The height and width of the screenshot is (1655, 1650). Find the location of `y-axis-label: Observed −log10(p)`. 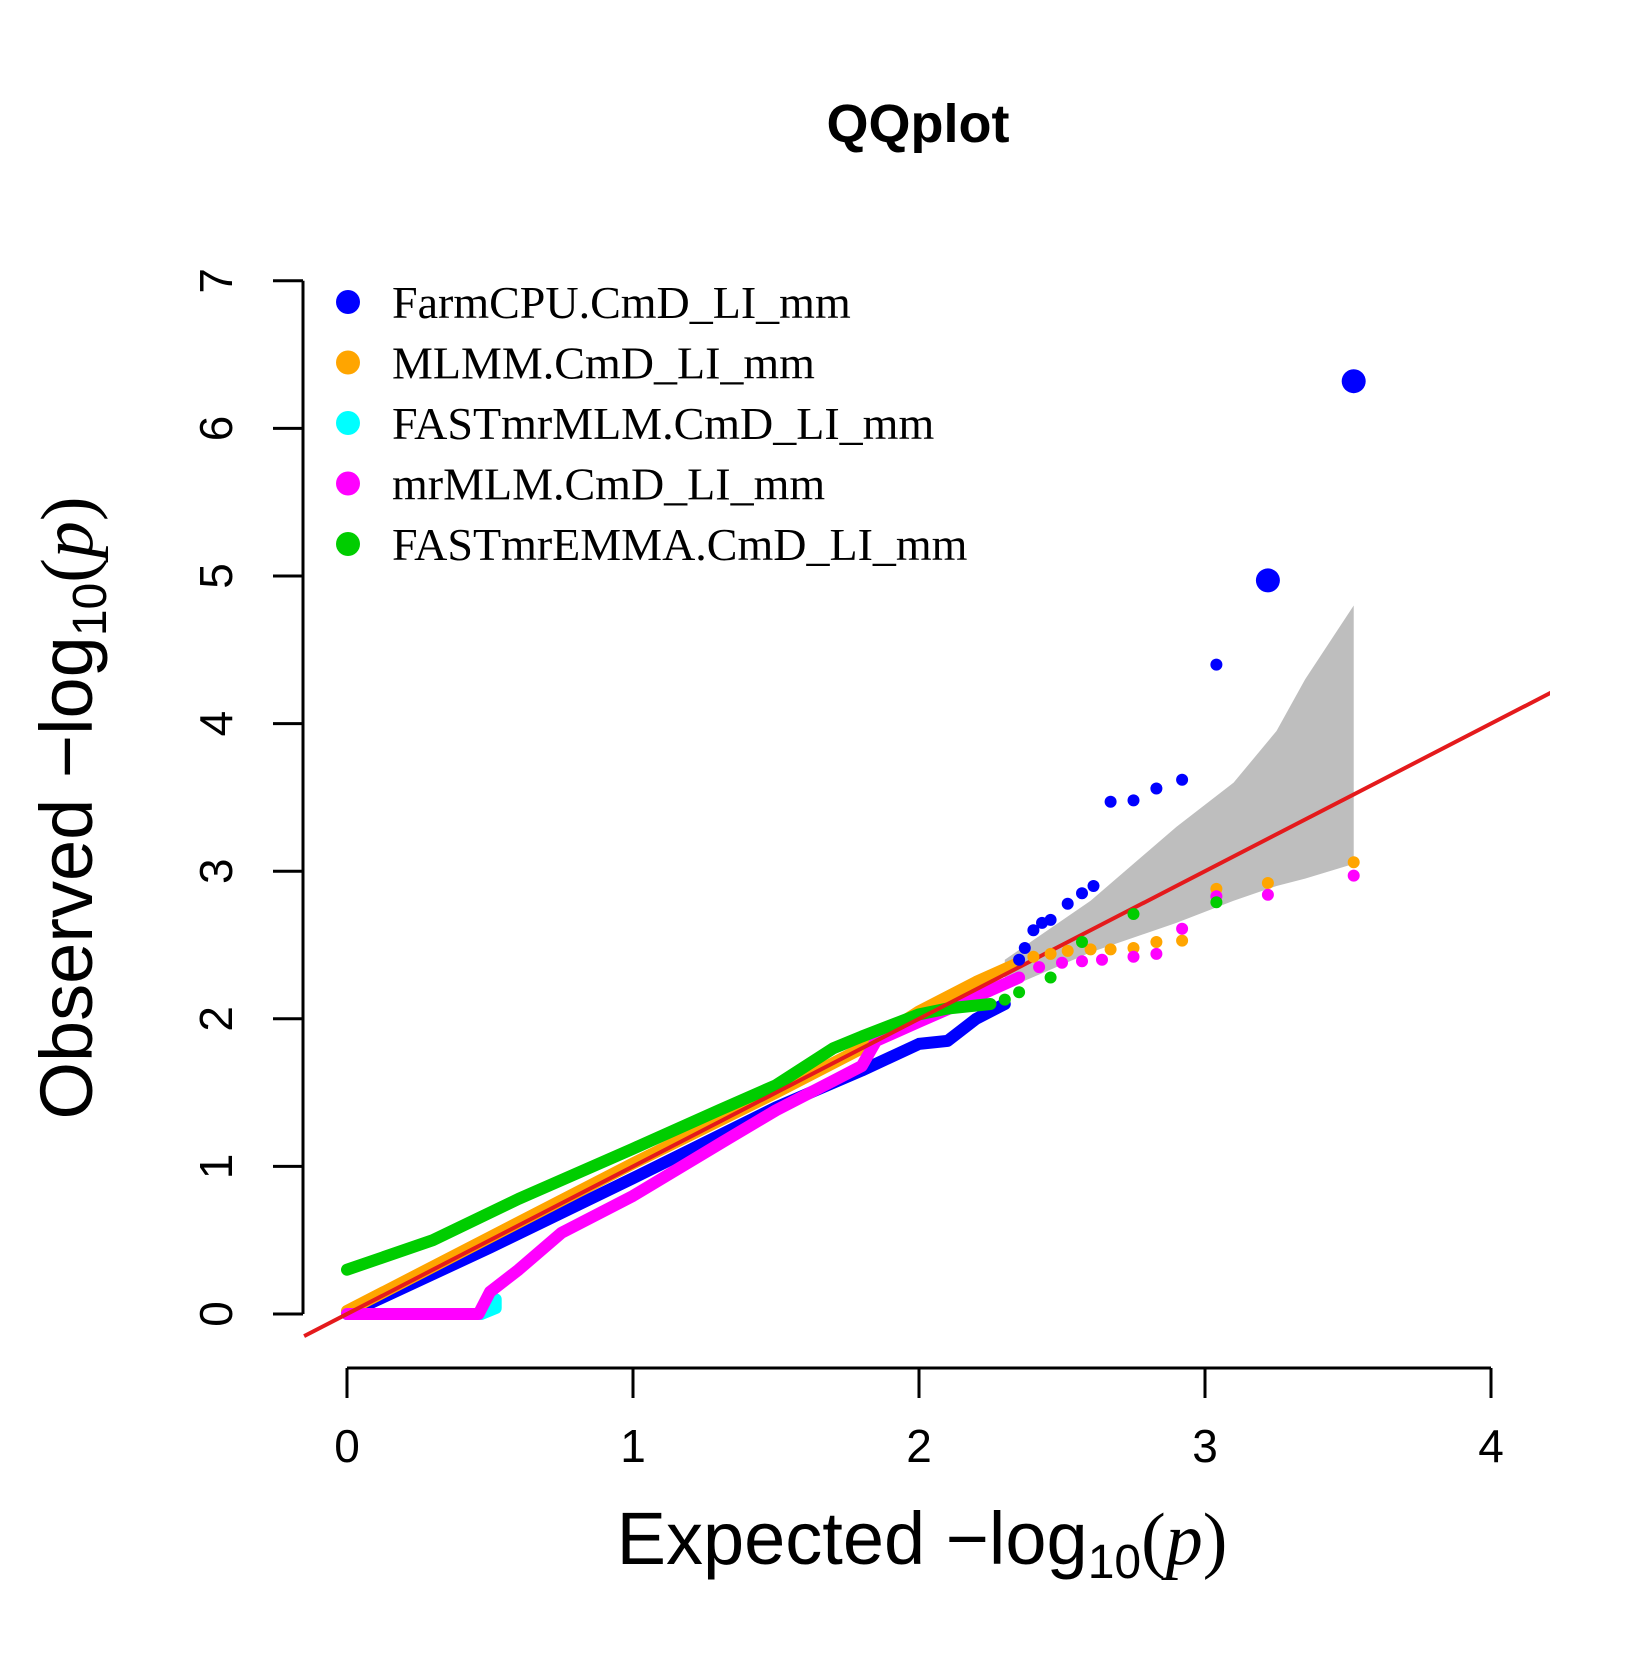

y-axis-label: Observed −log10(p) is located at coordinates (71, 807).